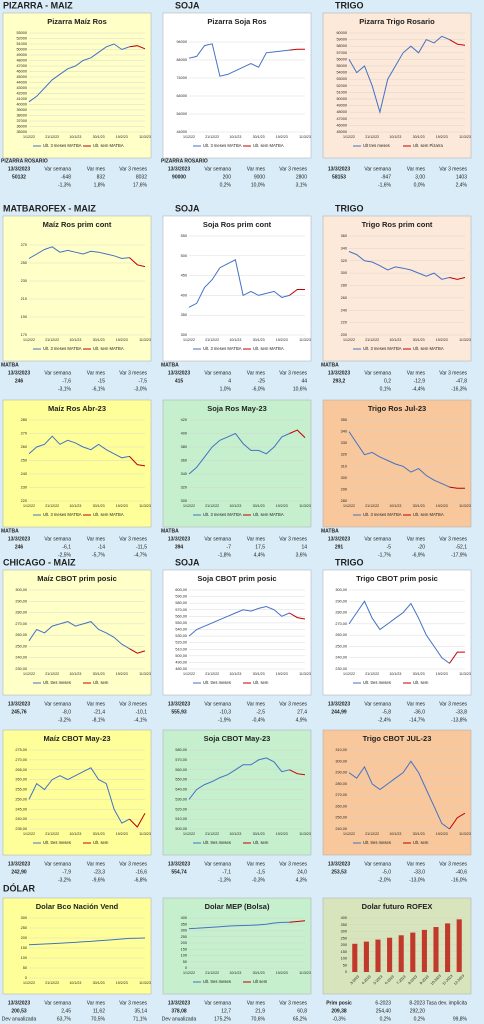  I want to click on y-tick-label: 50, so click(185, 962).